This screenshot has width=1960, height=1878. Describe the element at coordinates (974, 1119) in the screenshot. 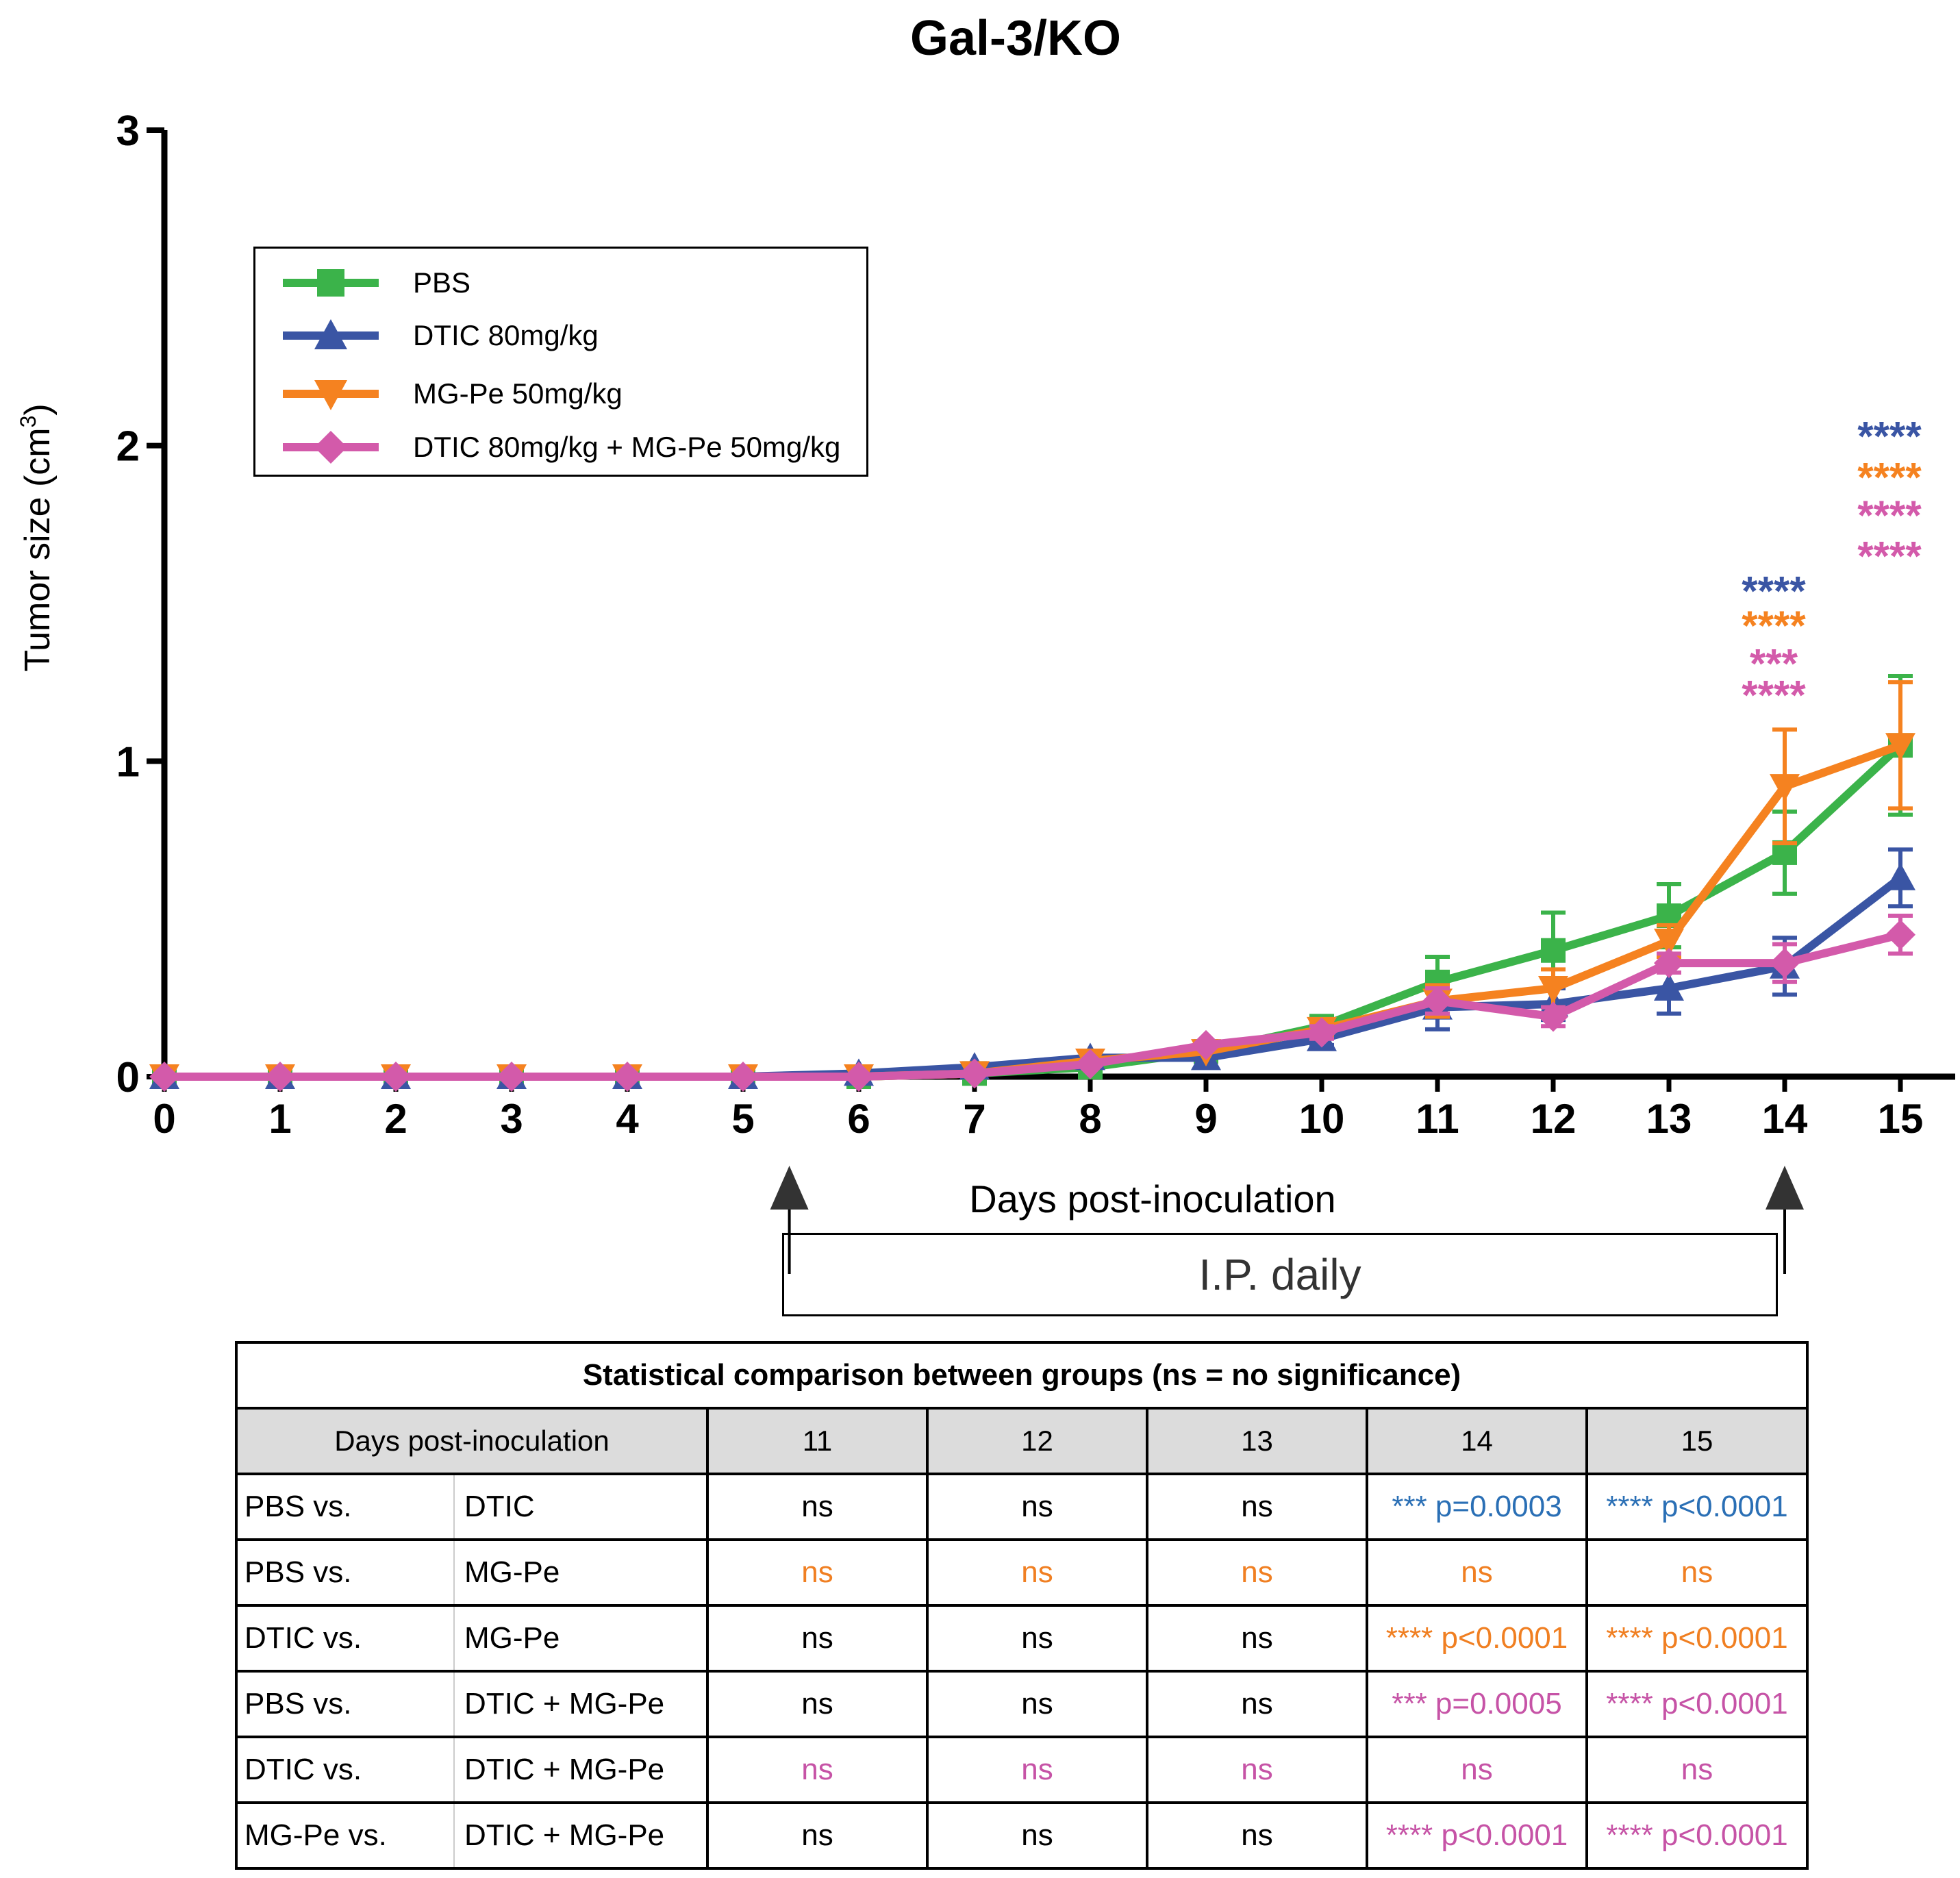

I see `x-tick-label: 7` at that location.